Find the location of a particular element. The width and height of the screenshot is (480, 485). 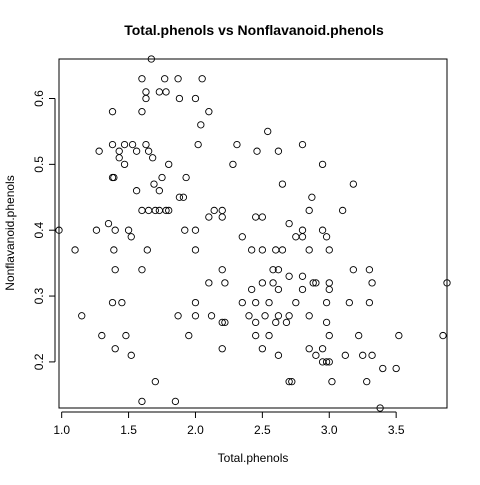

x-axis: 1.0 1.5 2.0 2.5 3.0 3.5 is located at coordinates (229, 424).